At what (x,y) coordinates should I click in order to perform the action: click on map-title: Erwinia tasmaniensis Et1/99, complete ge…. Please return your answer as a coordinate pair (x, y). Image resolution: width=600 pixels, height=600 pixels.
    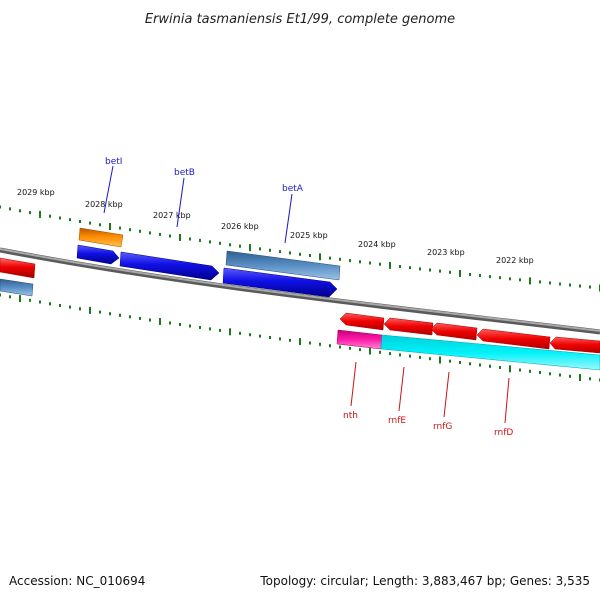
    Looking at the image, I should click on (300, 19).